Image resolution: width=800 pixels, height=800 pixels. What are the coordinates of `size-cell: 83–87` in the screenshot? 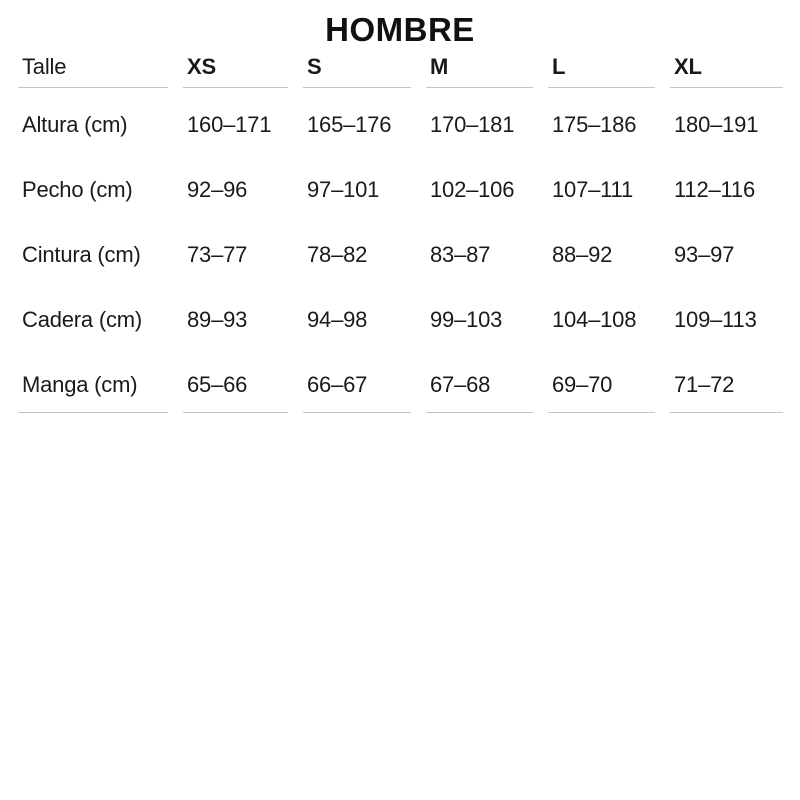 It's located at (460, 254).